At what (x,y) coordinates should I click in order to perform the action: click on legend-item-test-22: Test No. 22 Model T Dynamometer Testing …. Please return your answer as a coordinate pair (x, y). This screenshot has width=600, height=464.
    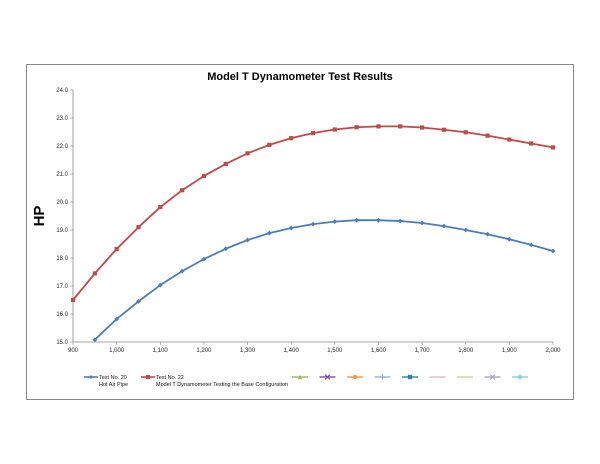
    Looking at the image, I should click on (214, 381).